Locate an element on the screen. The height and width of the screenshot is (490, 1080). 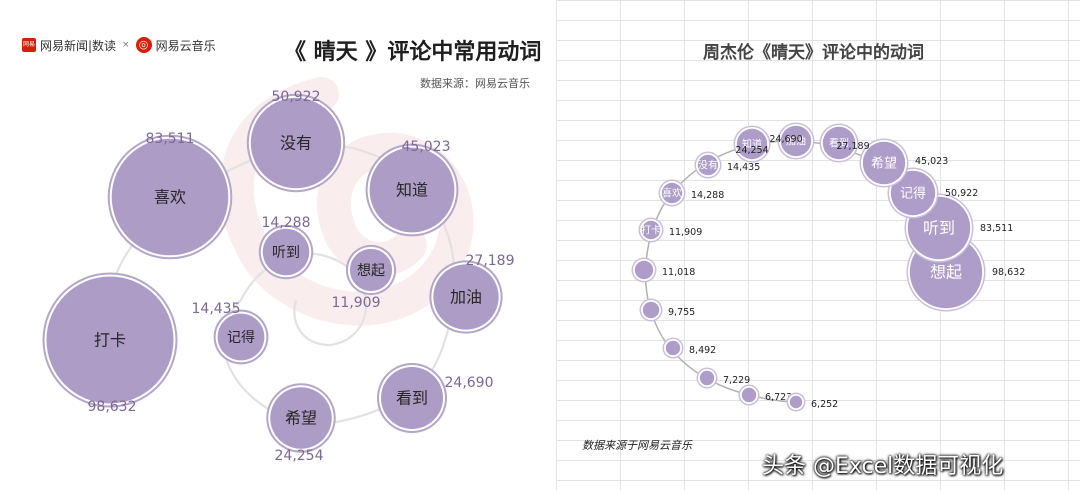
right-chart-source: 数据来源于网易云音乐 is located at coordinates (637, 445).